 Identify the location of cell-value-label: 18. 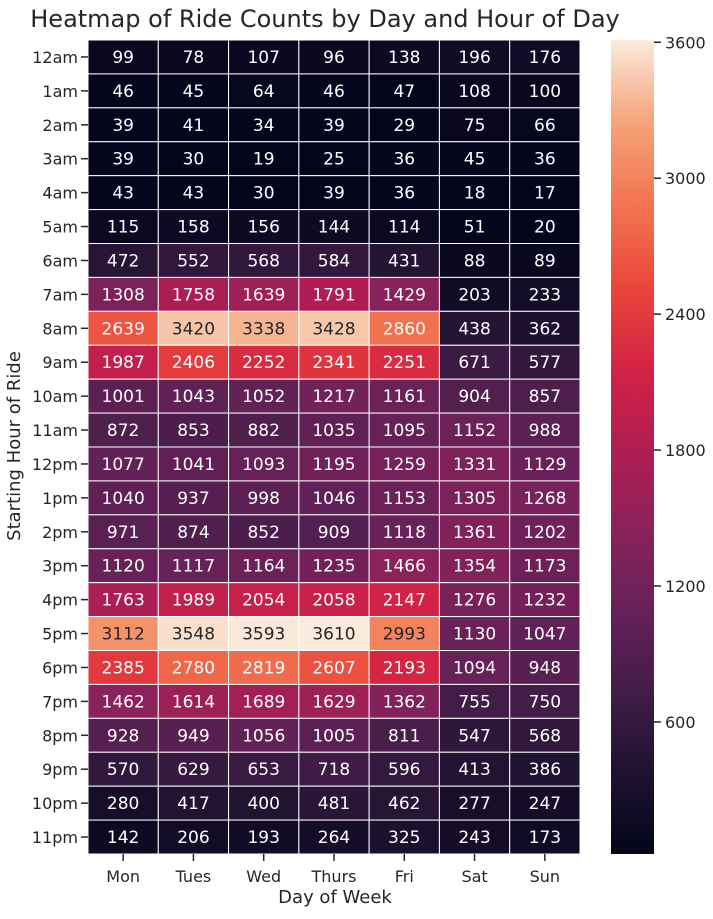
(475, 194).